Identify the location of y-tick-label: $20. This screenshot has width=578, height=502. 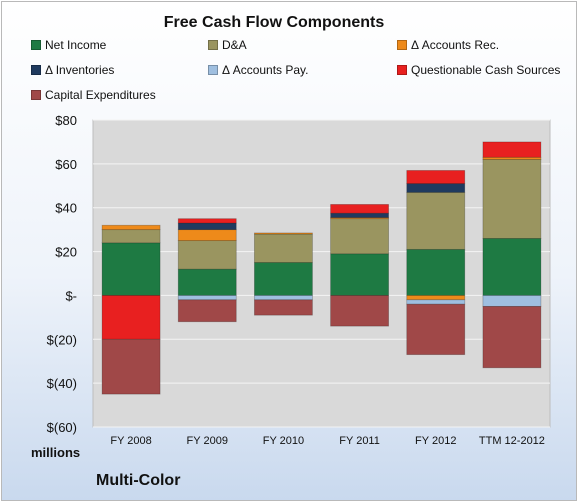
(66, 252).